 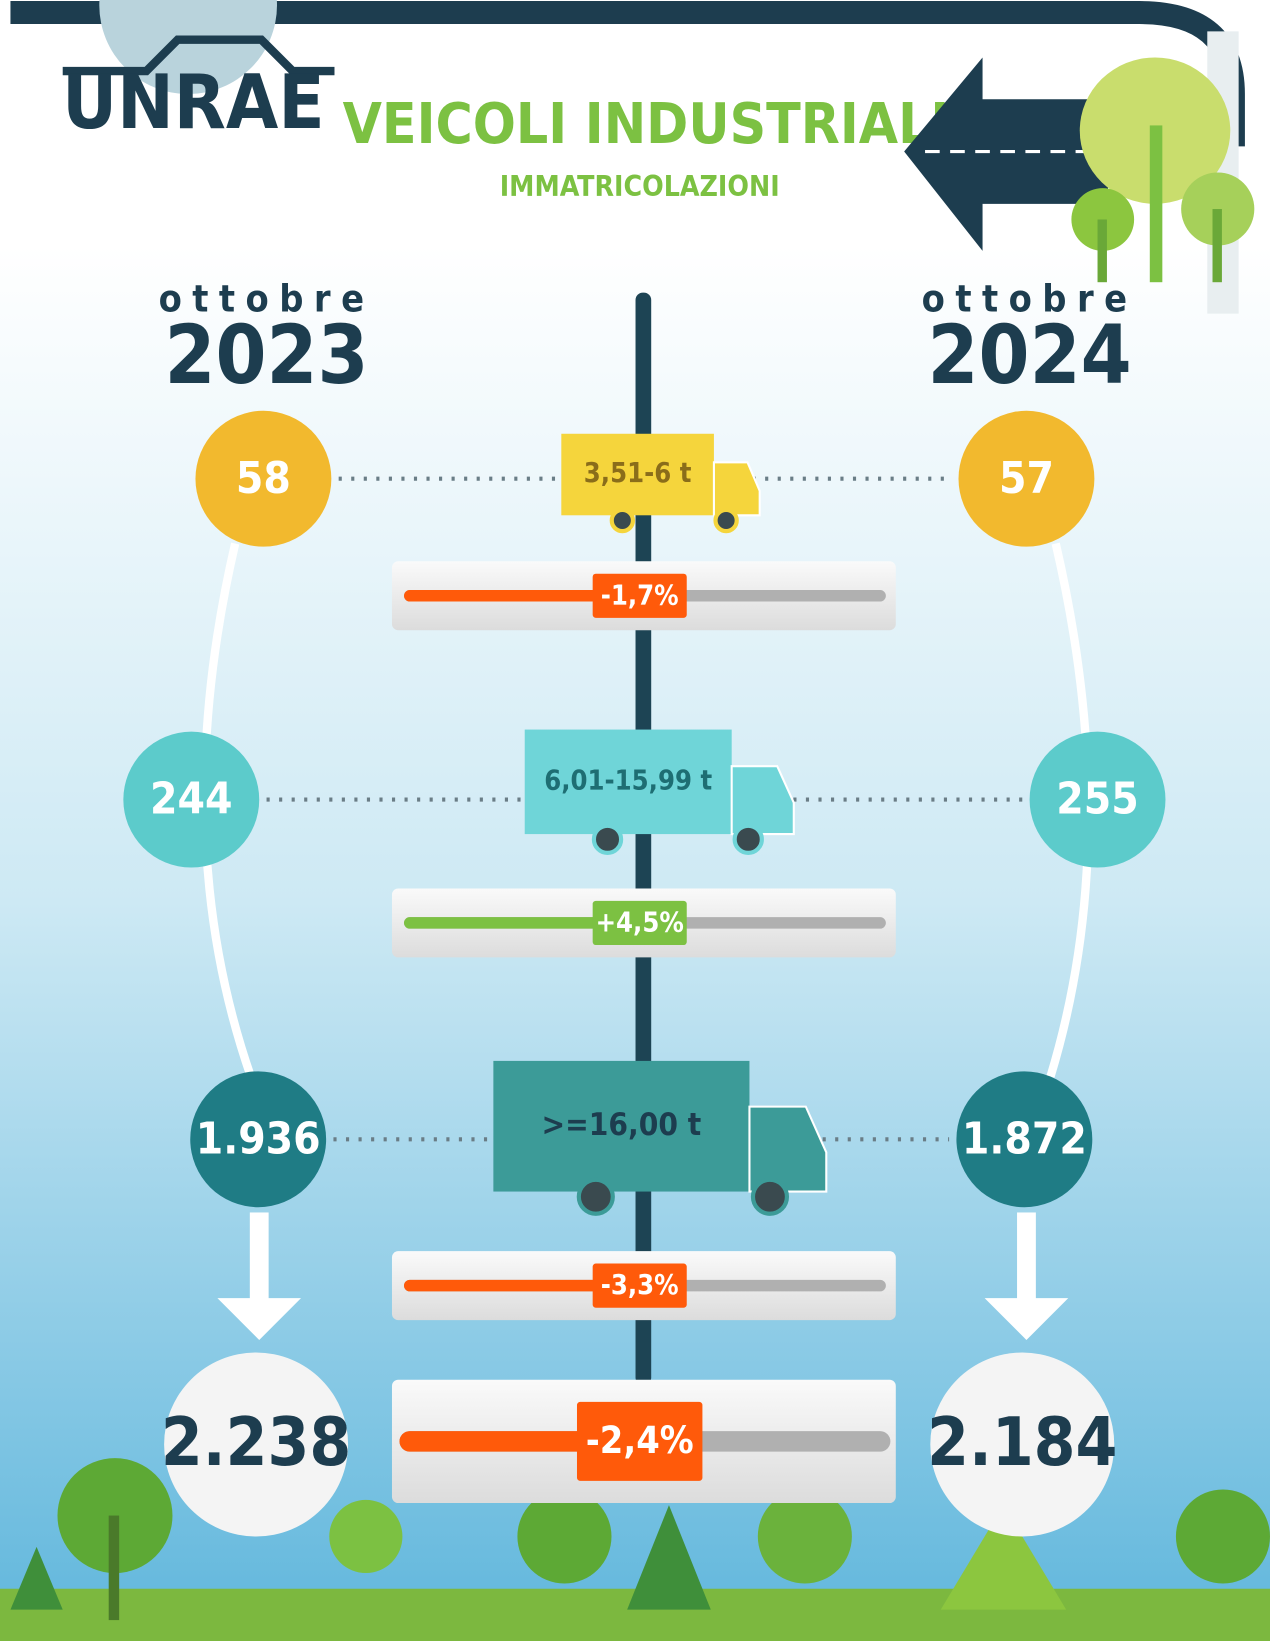 What do you see at coordinates (193, 102) in the screenshot?
I see `logo: UNRAE` at bounding box center [193, 102].